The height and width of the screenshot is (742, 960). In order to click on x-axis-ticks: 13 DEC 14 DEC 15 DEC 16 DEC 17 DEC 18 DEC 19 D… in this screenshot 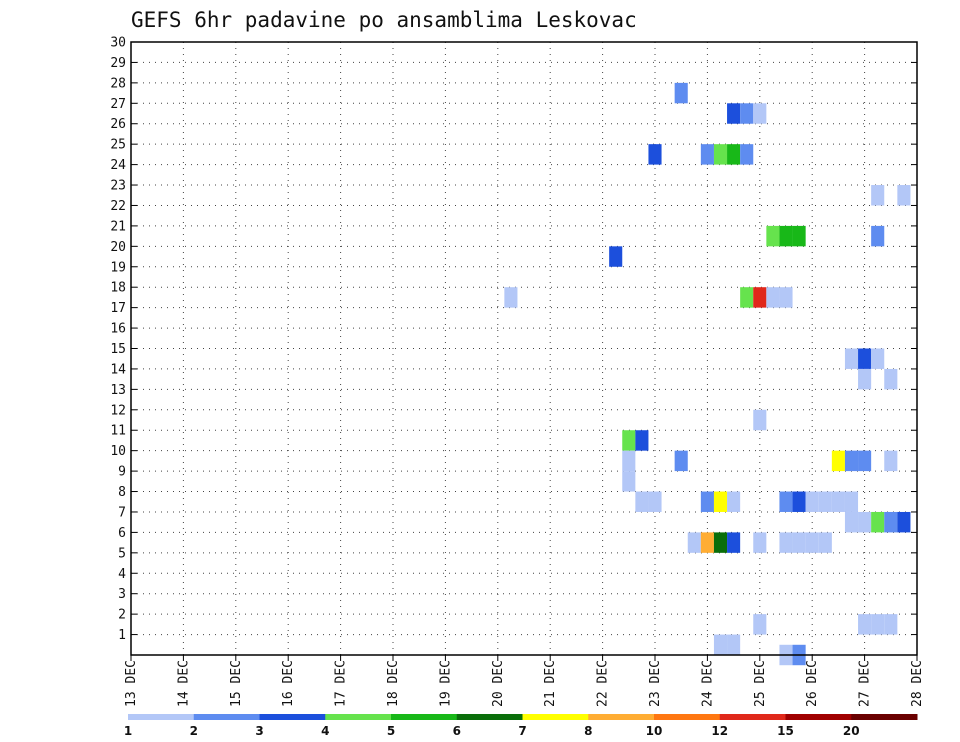, I will do `click(524, 681)`.